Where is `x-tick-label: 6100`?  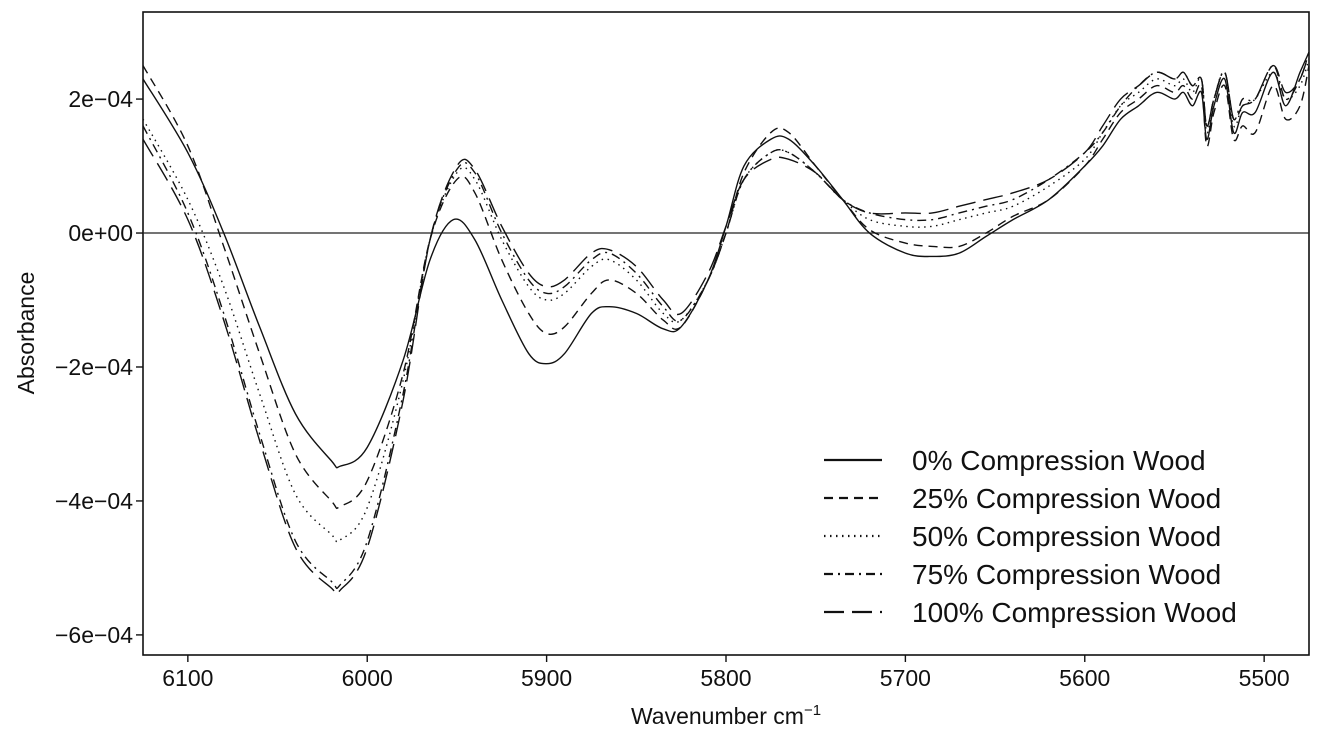
x-tick-label: 6100 is located at coordinates (187, 678).